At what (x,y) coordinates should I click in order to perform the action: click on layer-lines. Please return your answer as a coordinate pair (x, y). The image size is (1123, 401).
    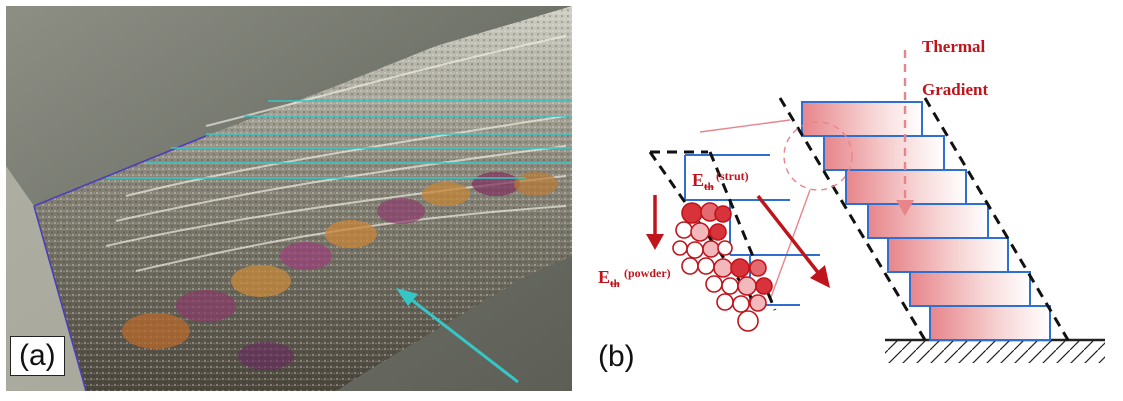
    Looking at the image, I should click on (339, 139).